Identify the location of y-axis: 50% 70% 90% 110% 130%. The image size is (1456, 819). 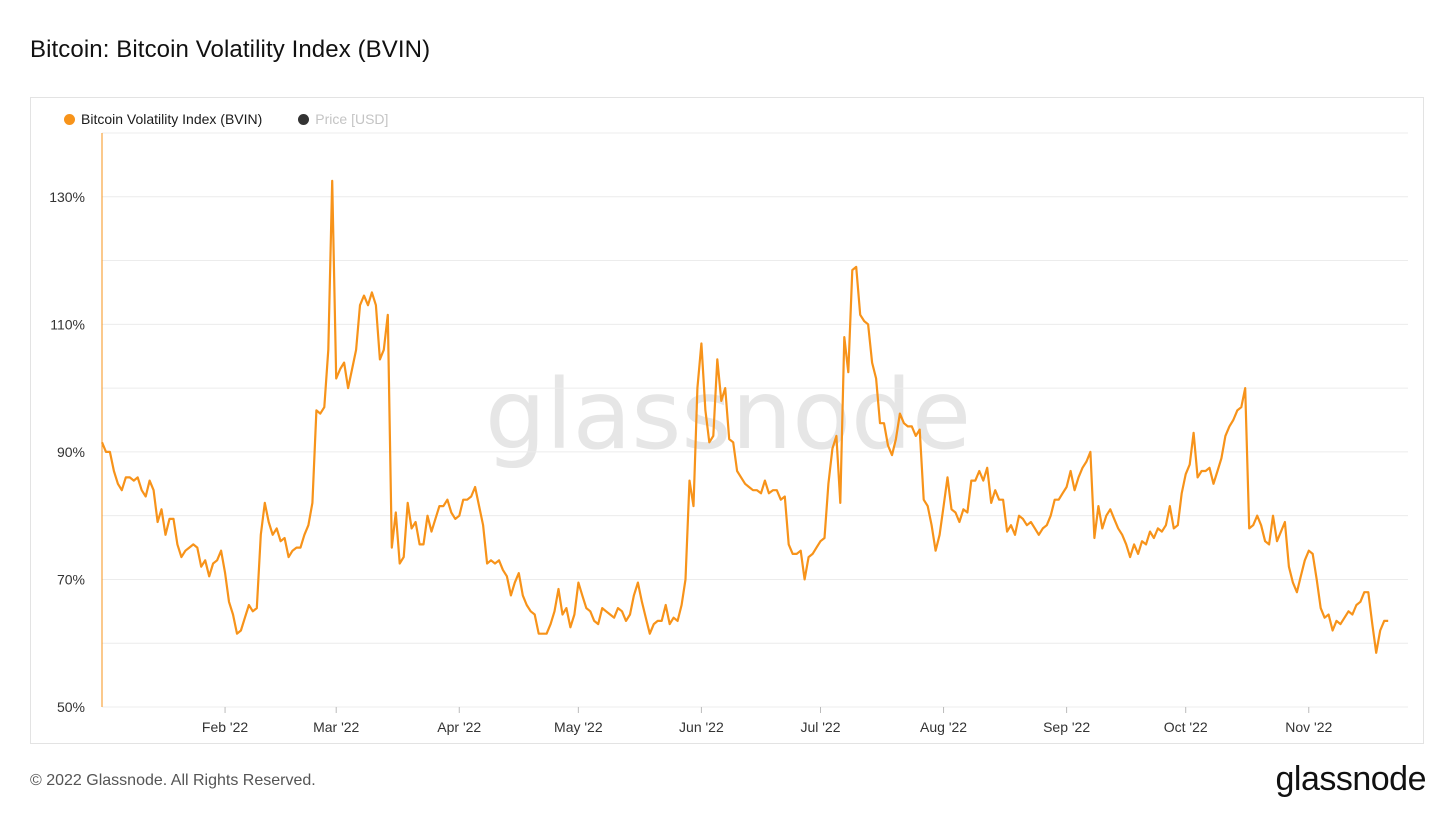
(67, 452).